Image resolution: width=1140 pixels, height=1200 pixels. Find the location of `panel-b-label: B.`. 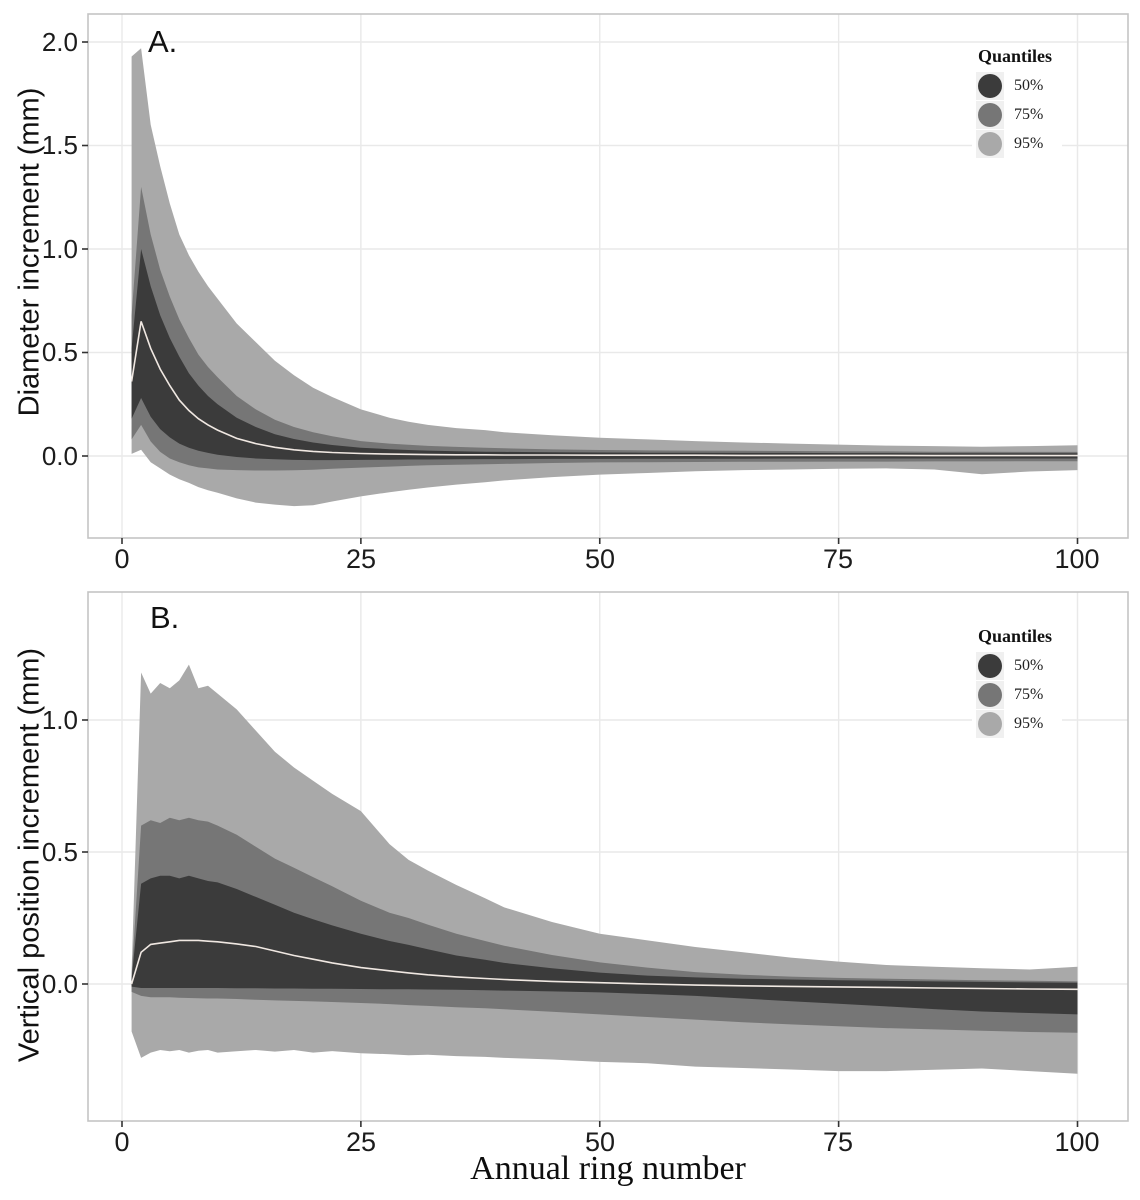

panel-b-label: B. is located at coordinates (165, 617).